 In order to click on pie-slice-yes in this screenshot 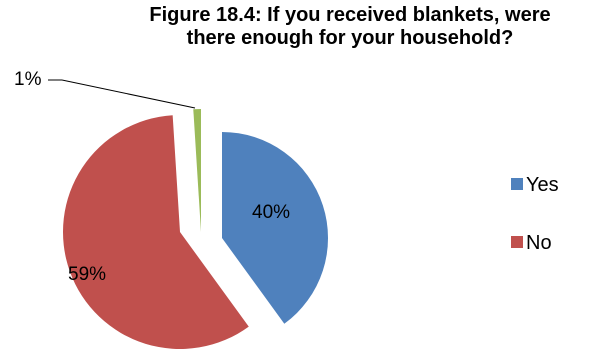, I will do `click(275, 228)`.